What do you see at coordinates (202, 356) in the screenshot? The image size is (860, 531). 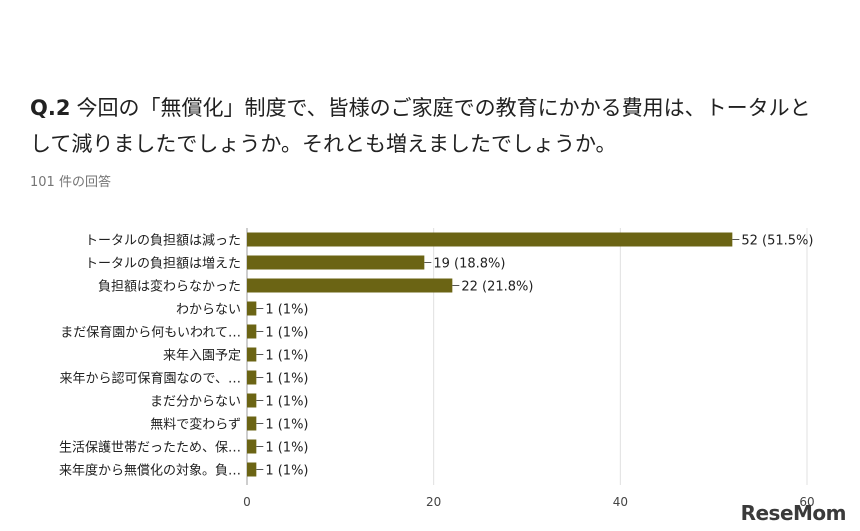 I see `category-label: 来年入園予定` at bounding box center [202, 356].